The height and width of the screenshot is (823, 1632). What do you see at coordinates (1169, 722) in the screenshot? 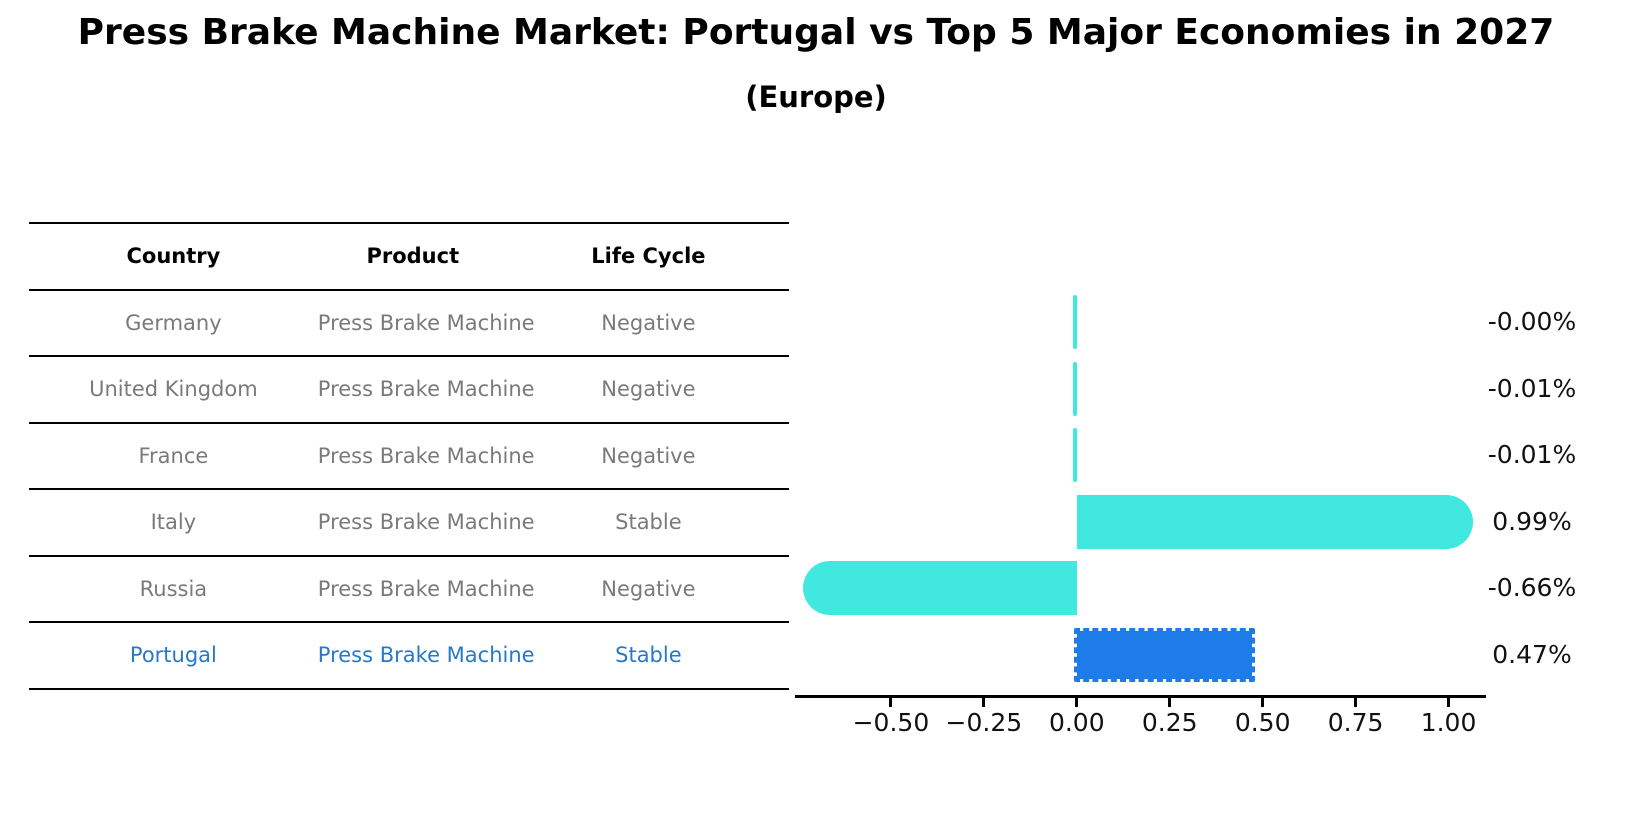
I see `x-axis-tick-label: 0.25` at bounding box center [1169, 722].